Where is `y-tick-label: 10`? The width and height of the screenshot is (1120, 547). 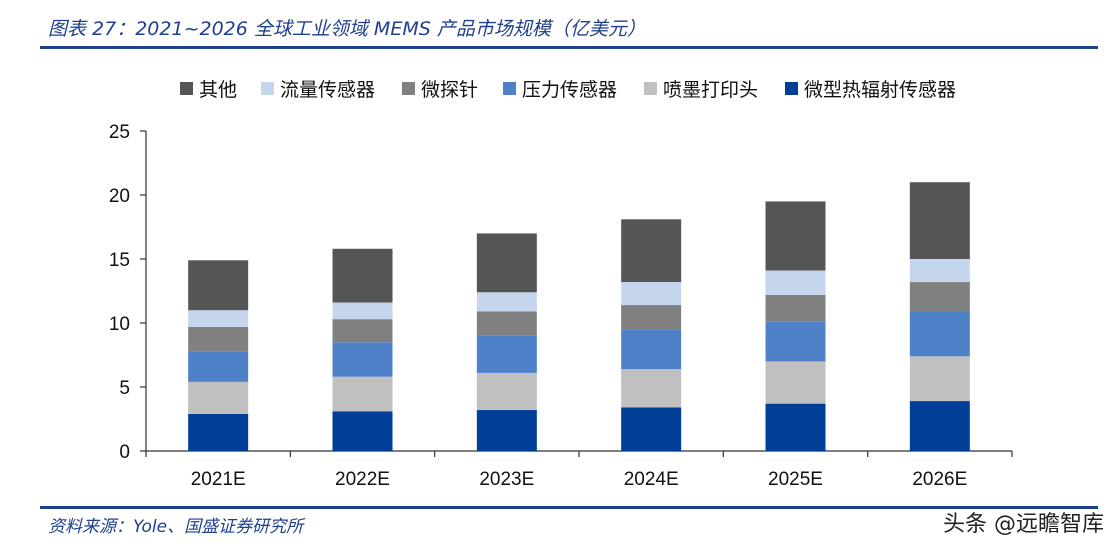
y-tick-label: 10 is located at coordinates (119, 324).